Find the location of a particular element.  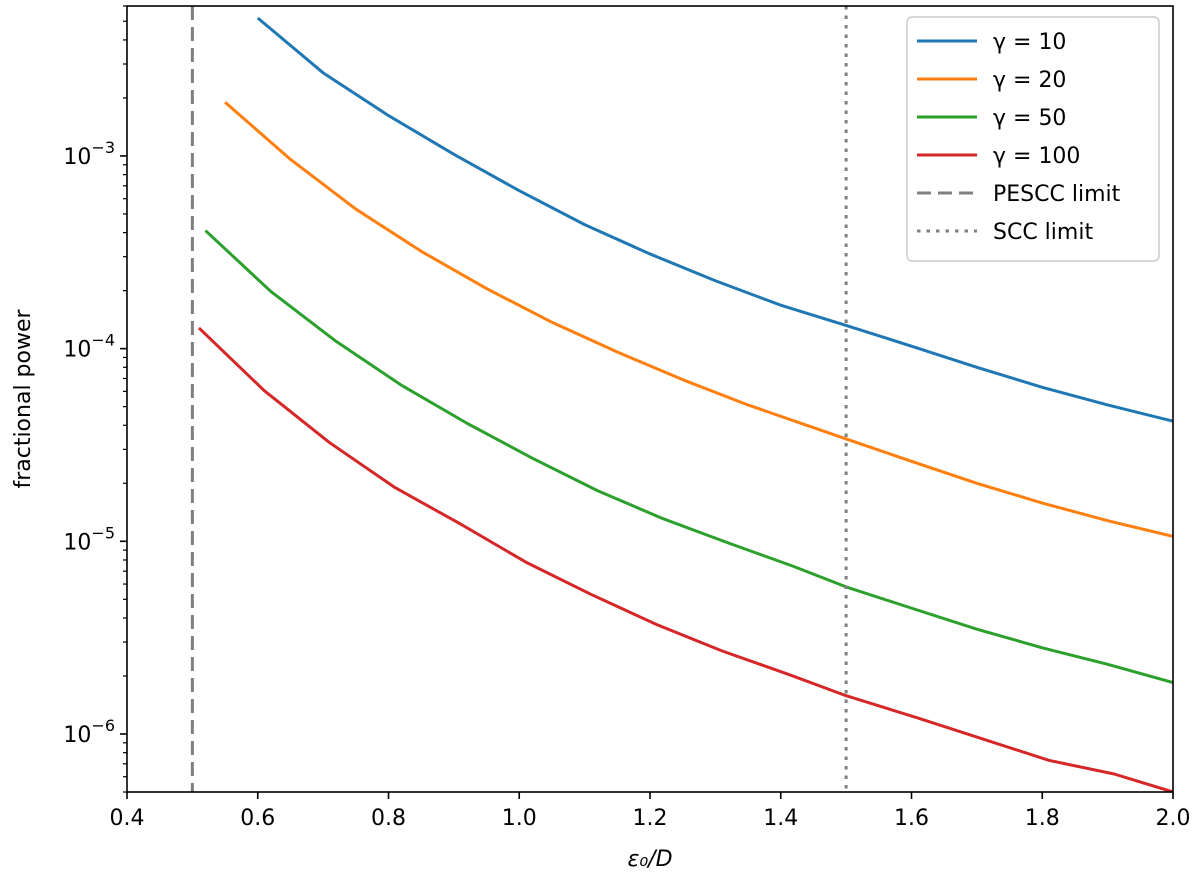

legend-label: SCC limit is located at coordinates (1043, 232).